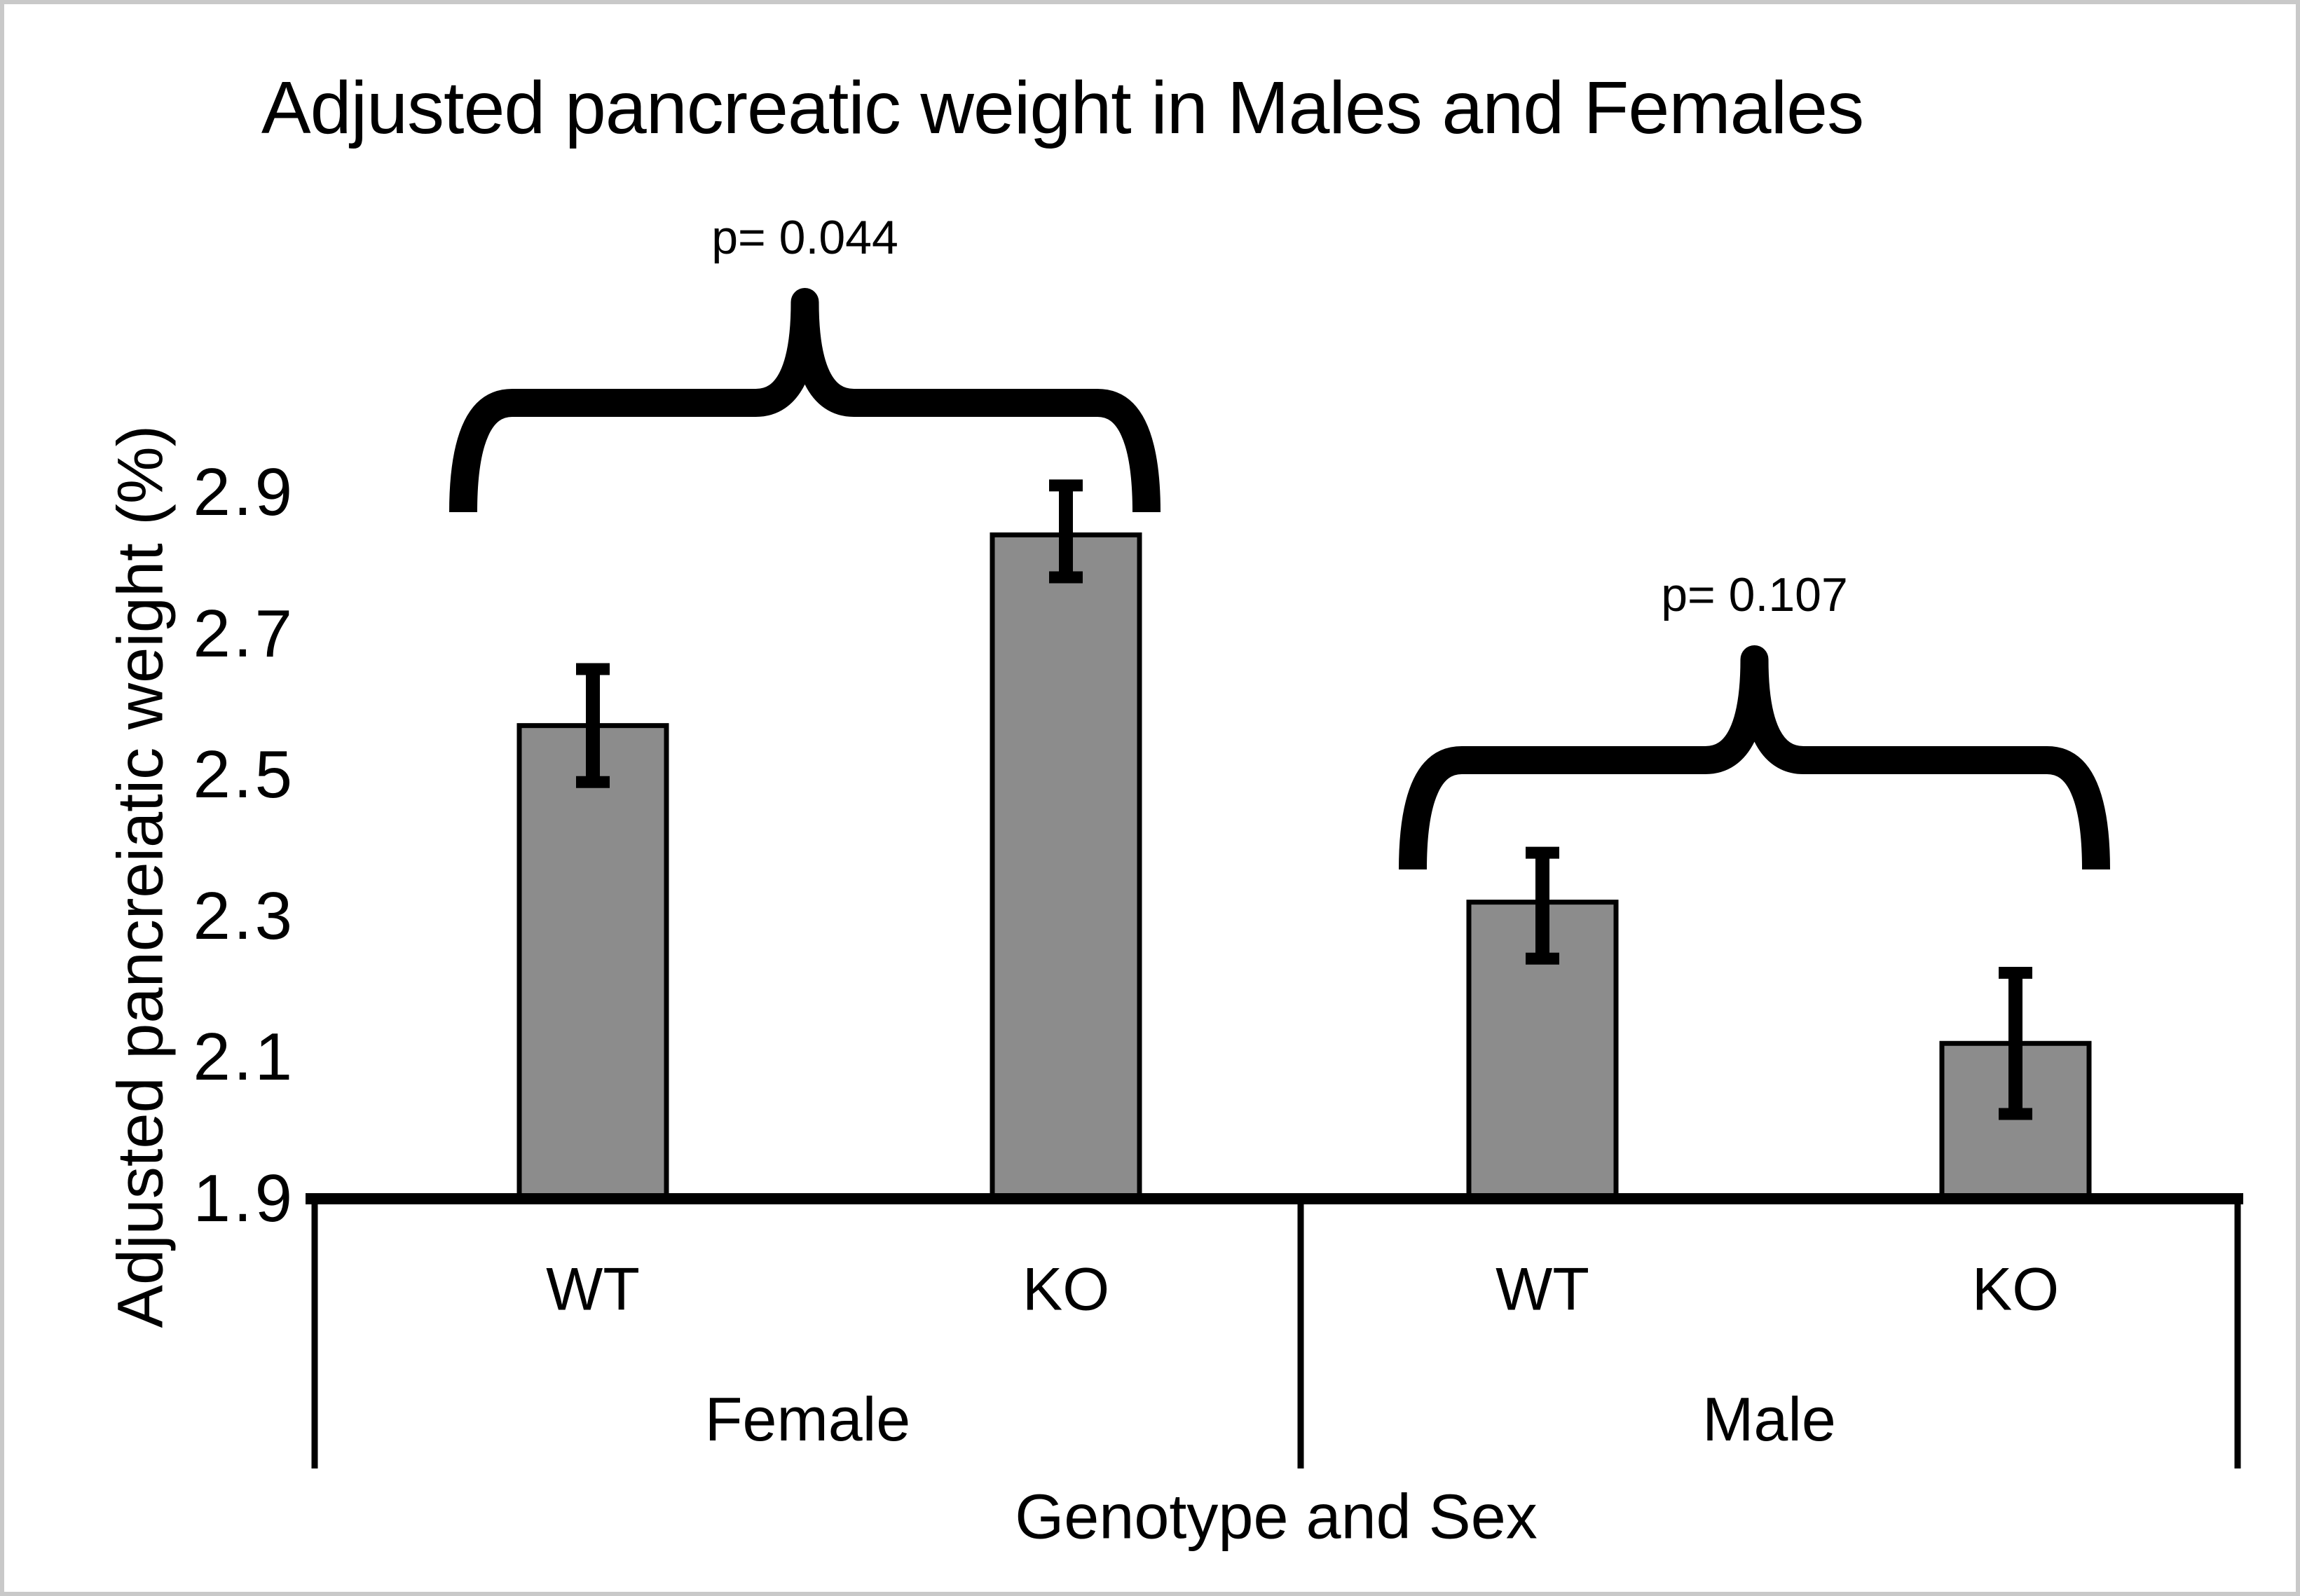  What do you see at coordinates (244, 775) in the screenshot?
I see `y-tick-label: 2.5` at bounding box center [244, 775].